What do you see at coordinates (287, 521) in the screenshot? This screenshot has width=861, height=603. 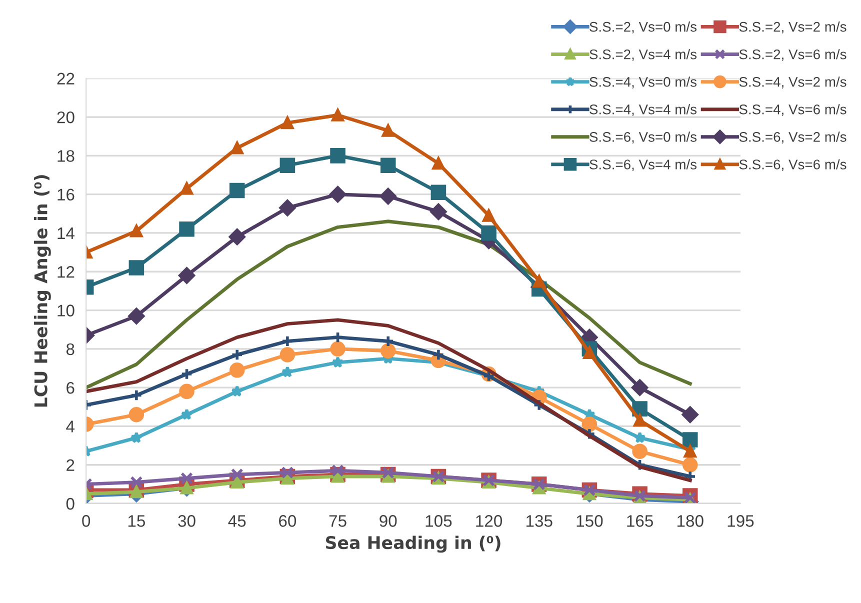 I see `x-tick-label: 60` at bounding box center [287, 521].